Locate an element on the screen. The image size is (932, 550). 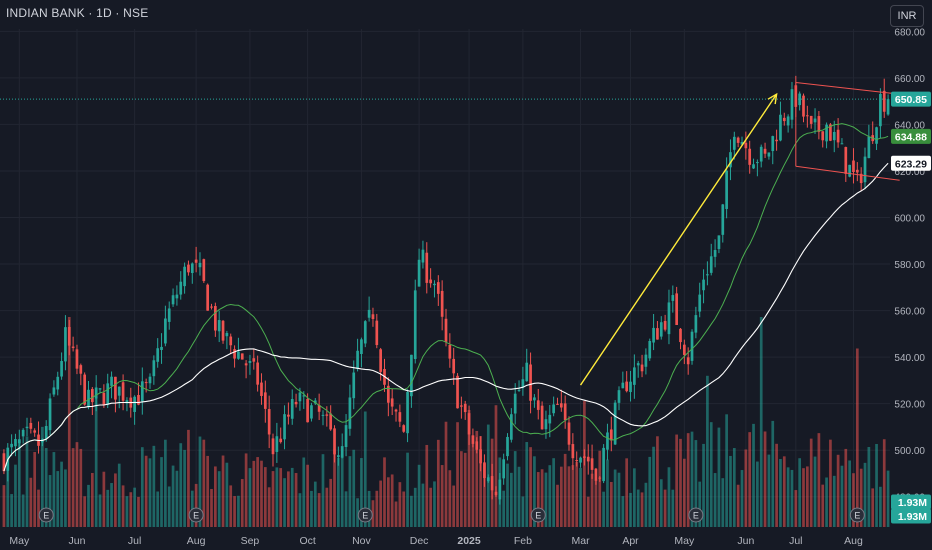
volume-label: 1.93M is located at coordinates (912, 517).